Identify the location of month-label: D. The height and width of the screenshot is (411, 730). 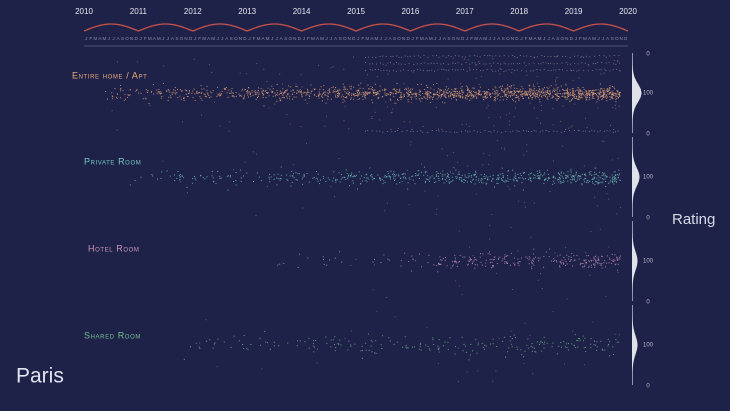
(191, 38).